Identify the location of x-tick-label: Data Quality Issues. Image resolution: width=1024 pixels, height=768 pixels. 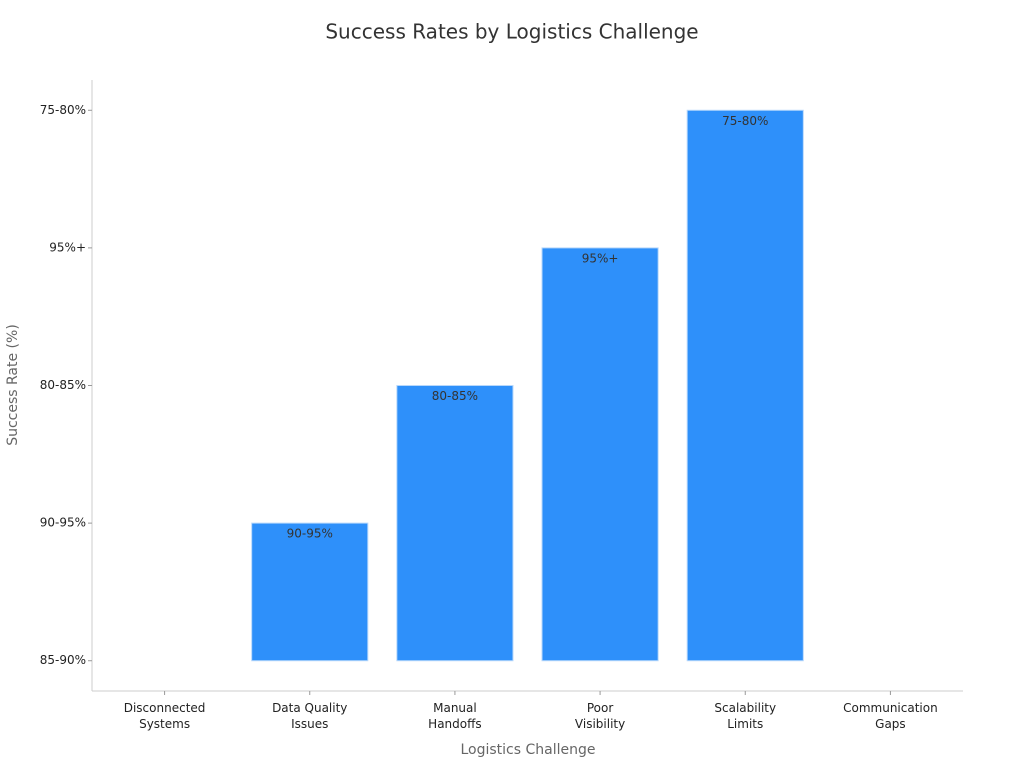
(309, 716).